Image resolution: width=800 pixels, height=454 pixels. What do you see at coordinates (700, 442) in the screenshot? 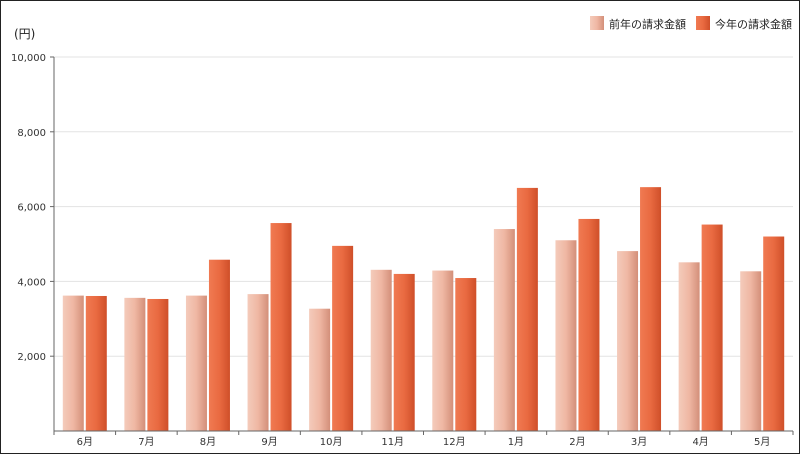
I see `x-axis-tick-label: 4月` at bounding box center [700, 442].